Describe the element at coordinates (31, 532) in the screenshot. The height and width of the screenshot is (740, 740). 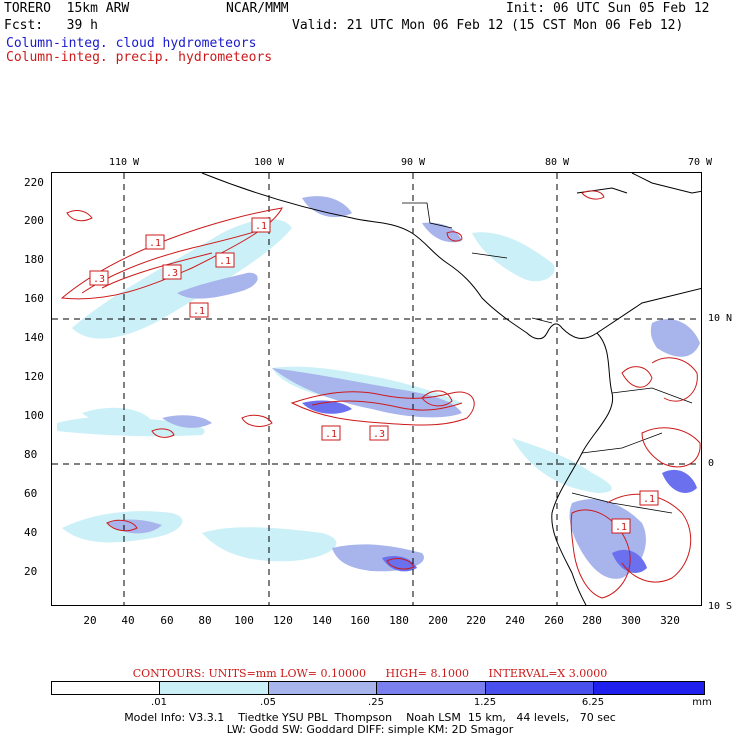
I see `y-tick: 40` at that location.